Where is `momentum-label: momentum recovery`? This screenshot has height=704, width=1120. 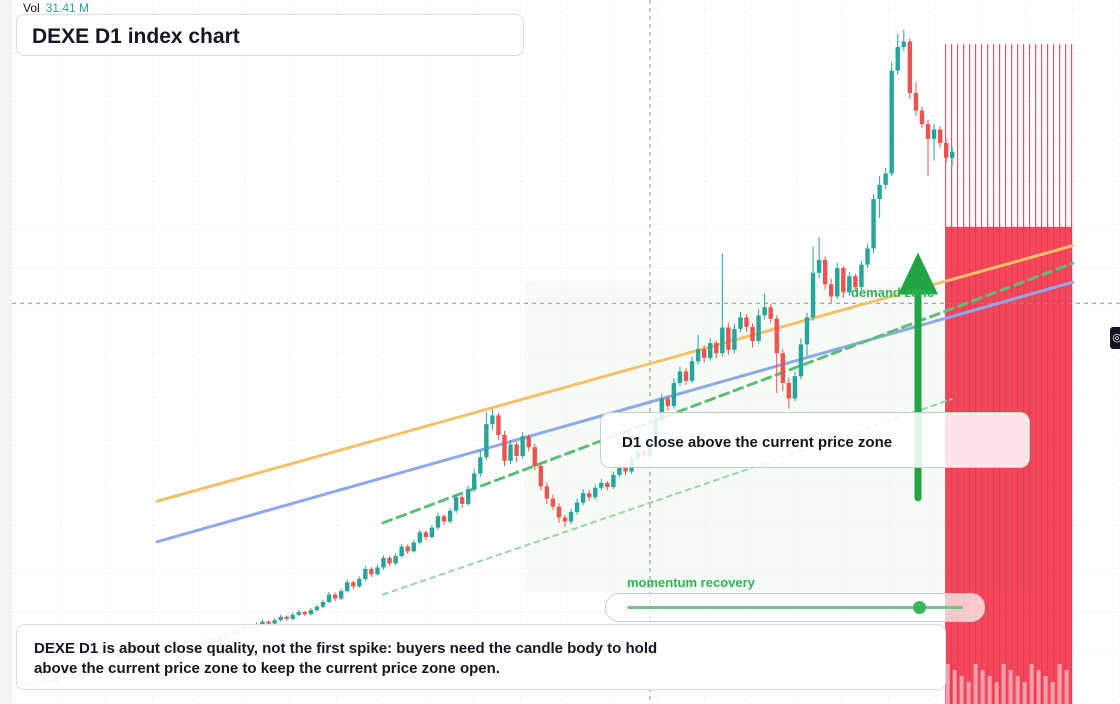 momentum-label: momentum recovery is located at coordinates (691, 582).